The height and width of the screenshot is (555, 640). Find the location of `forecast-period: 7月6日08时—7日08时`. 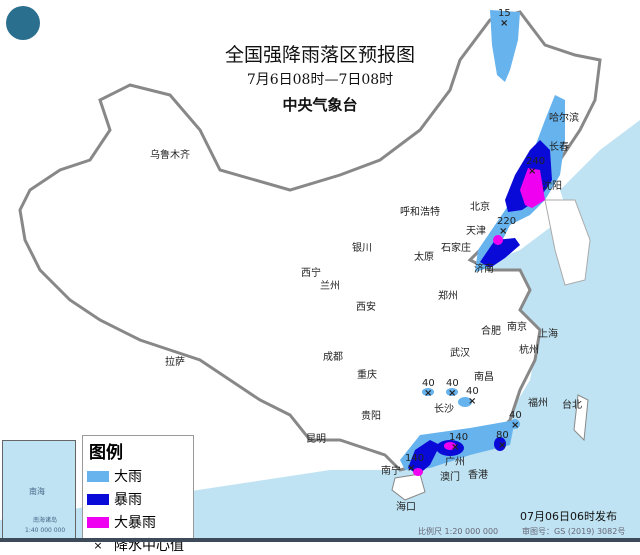

forecast-period: 7月6日08时—7日08时 is located at coordinates (320, 80).